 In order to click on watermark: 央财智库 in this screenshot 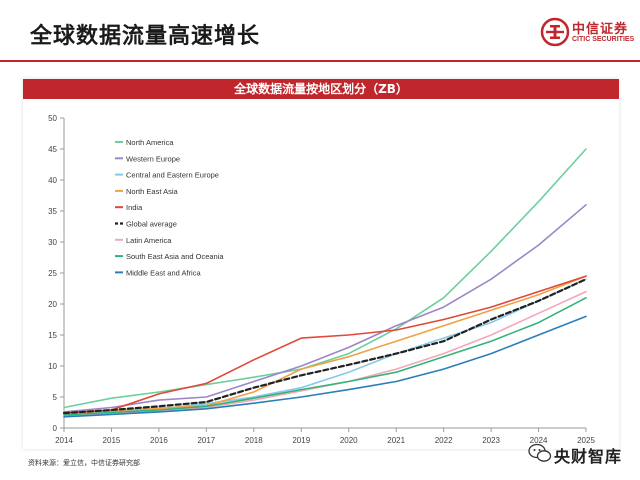, I will do `click(583, 455)`.